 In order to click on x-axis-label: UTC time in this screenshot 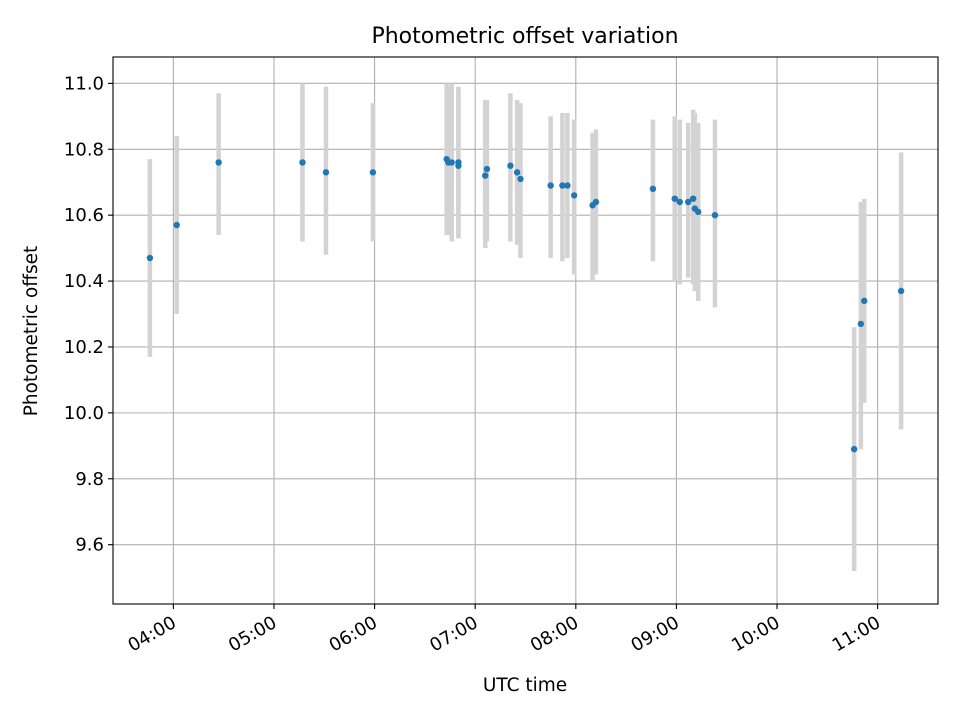, I will do `click(525, 685)`.